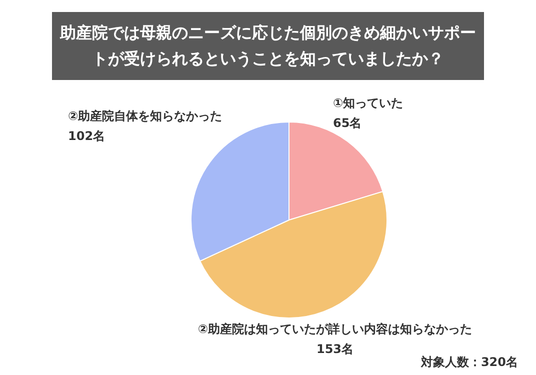 The width and height of the screenshot is (536, 375). Describe the element at coordinates (368, 103) in the screenshot. I see `slice-label: ①知っていた` at that location.